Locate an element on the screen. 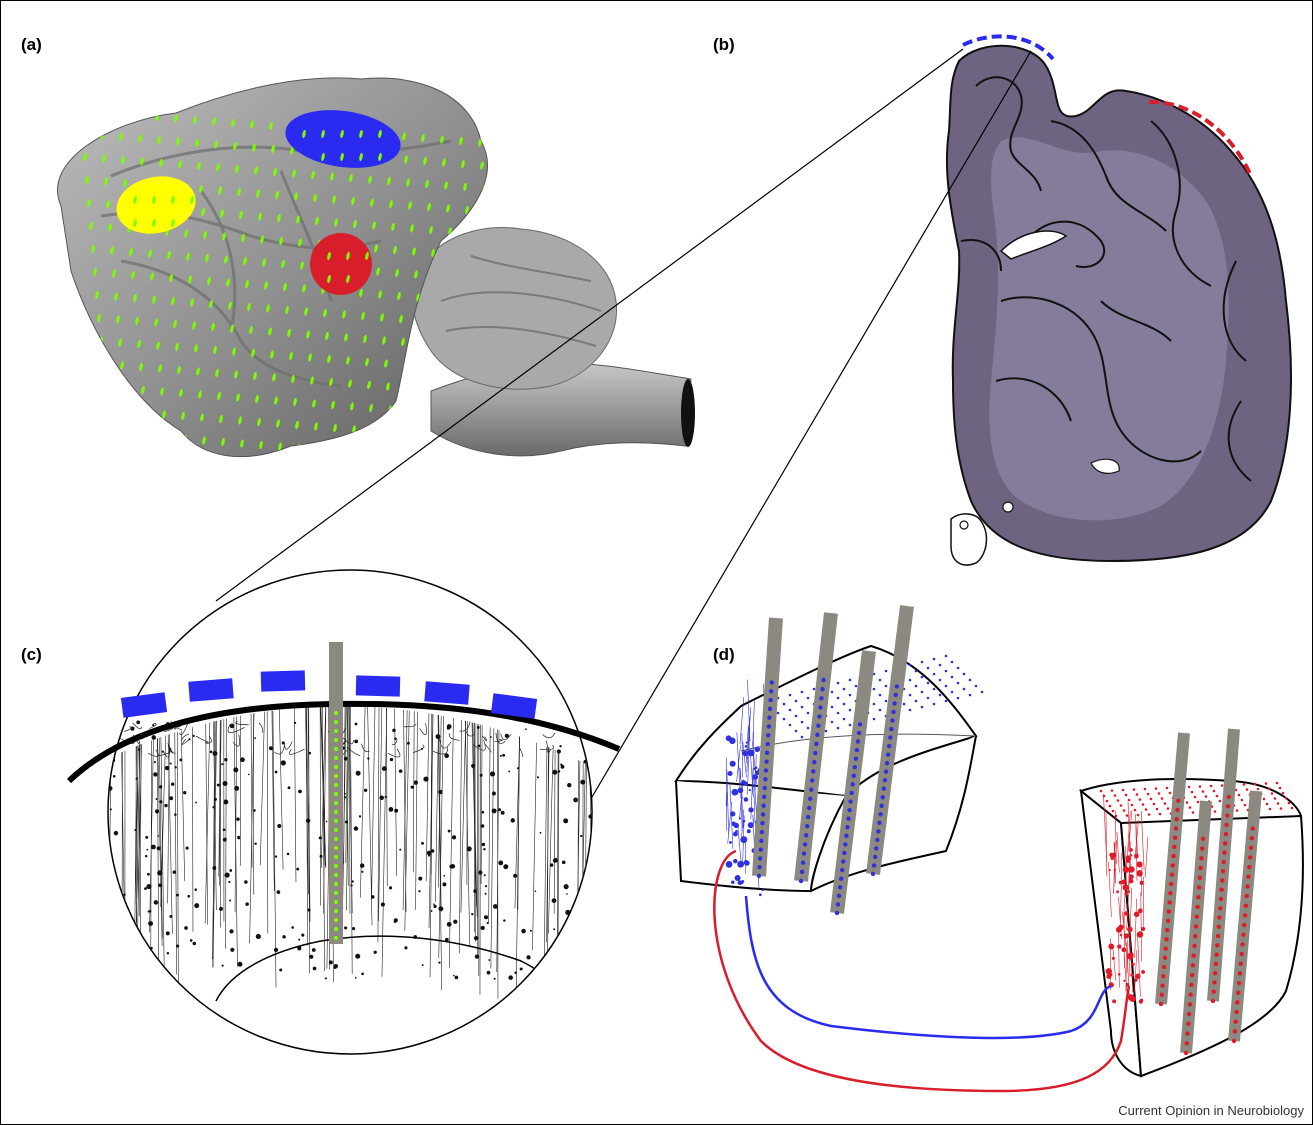 Image resolution: width=1313 pixels, height=1125 pixels. panel-label-b: (b) is located at coordinates (724, 44).